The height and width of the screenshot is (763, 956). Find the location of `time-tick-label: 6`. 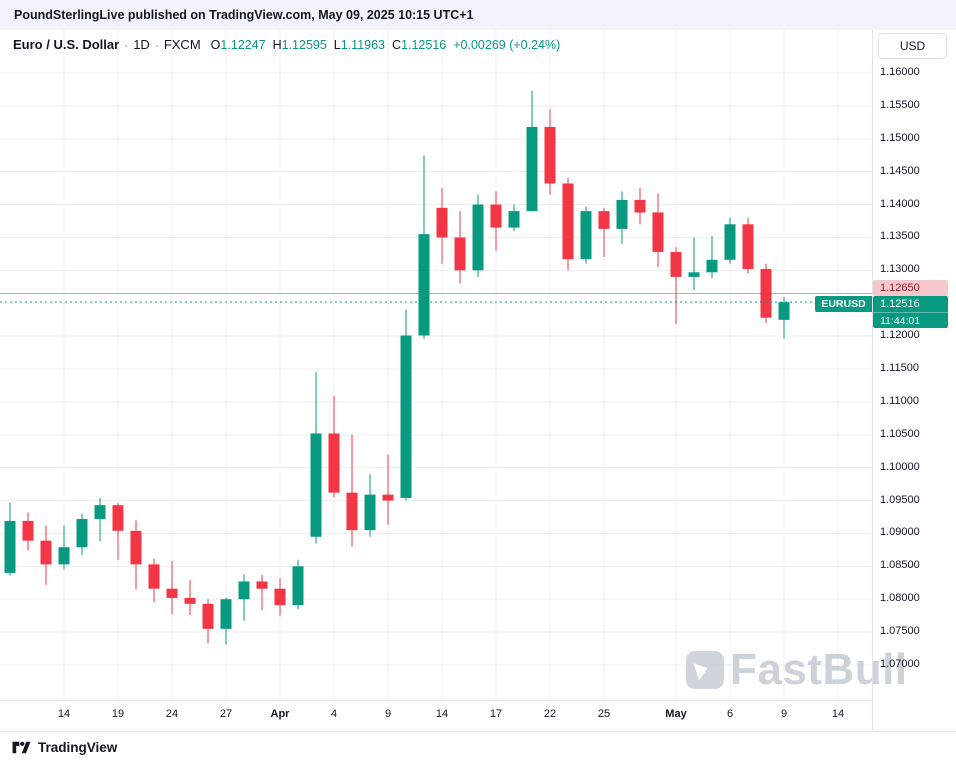

time-tick-label: 6 is located at coordinates (730, 714).